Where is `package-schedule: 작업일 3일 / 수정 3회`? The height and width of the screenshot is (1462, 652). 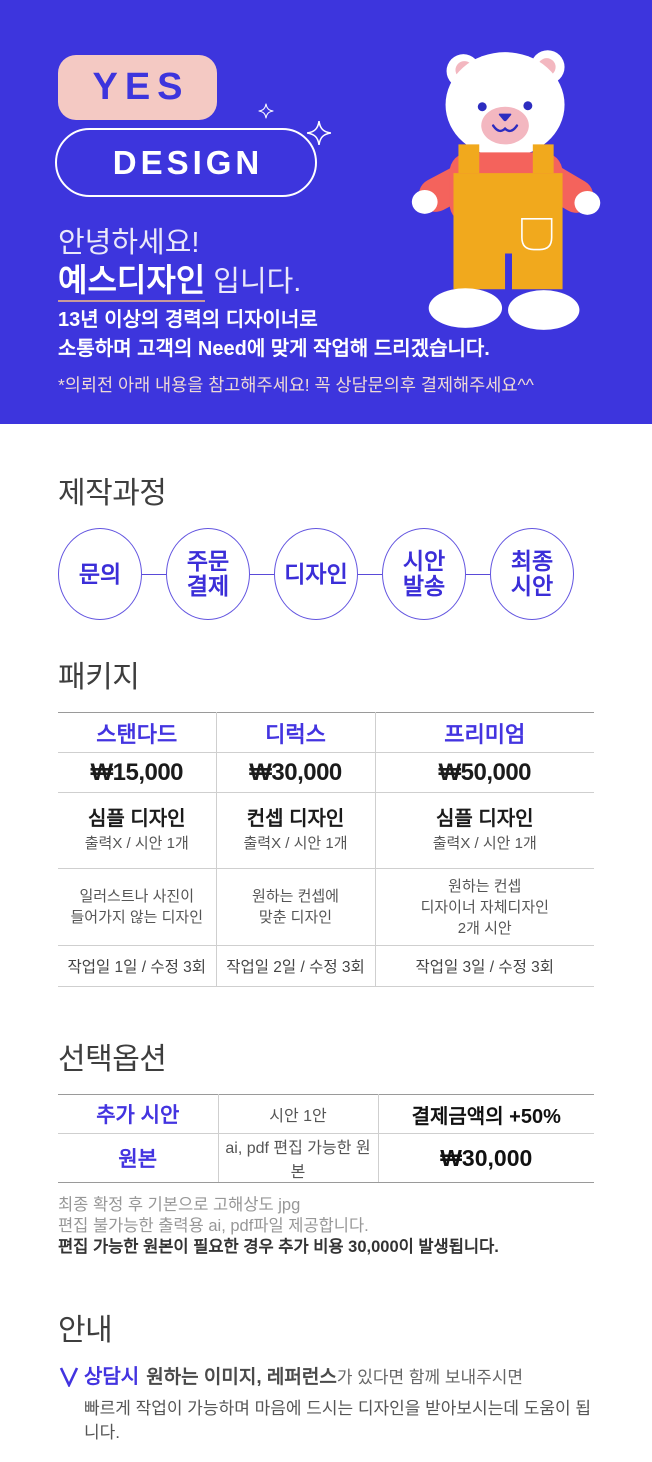 package-schedule: 작업일 3일 / 수정 3회 is located at coordinates (484, 966).